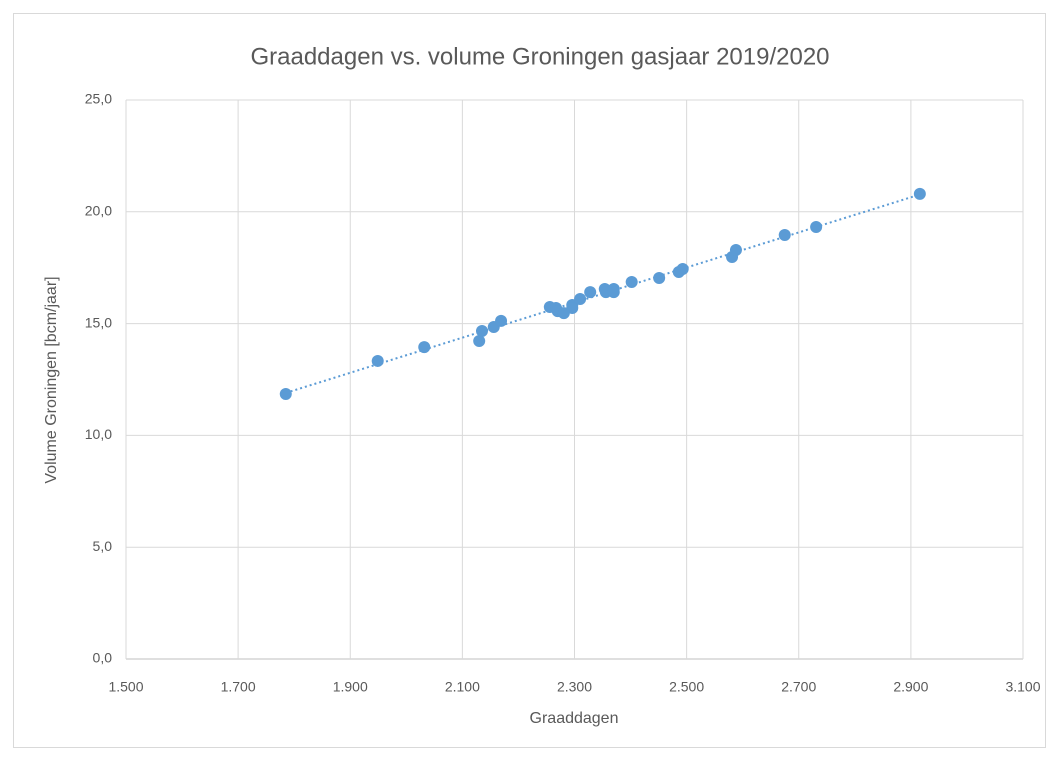  What do you see at coordinates (574, 687) in the screenshot?
I see `x-tick-label: 2.300` at bounding box center [574, 687].